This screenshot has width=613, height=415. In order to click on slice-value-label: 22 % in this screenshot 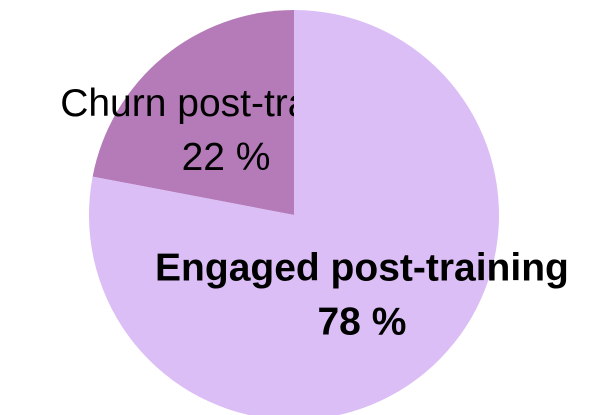, I will do `click(226, 157)`.